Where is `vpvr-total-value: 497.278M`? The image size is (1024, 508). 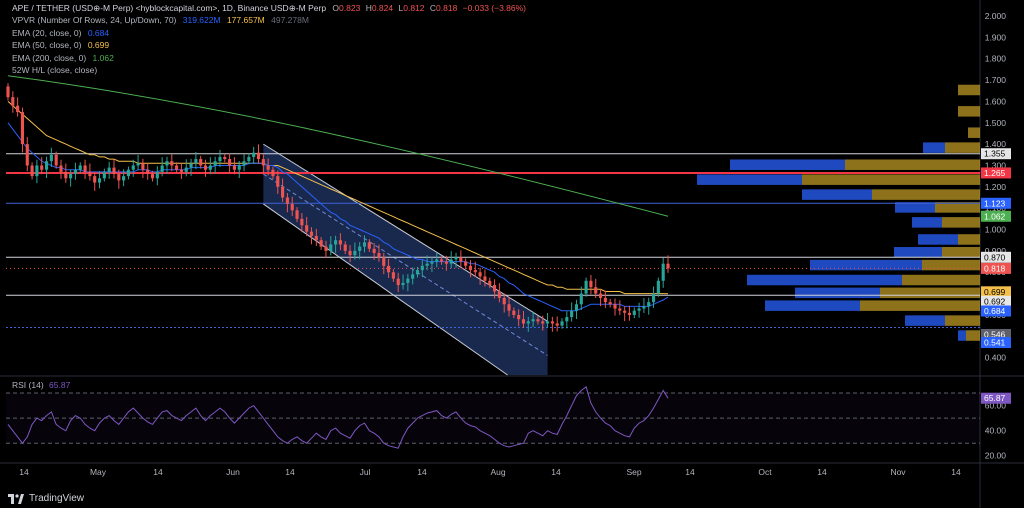
vpvr-total-value: 497.278M is located at coordinates (290, 20).